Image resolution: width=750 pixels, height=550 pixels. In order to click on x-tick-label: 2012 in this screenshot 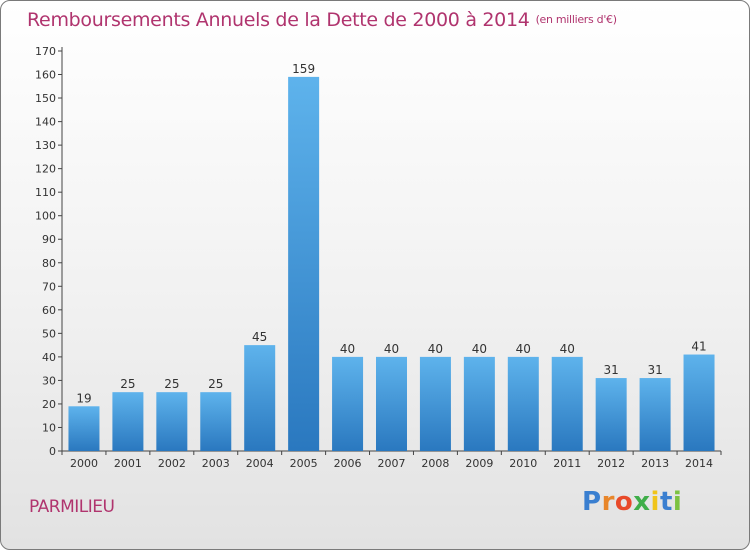, I will do `click(611, 463)`.